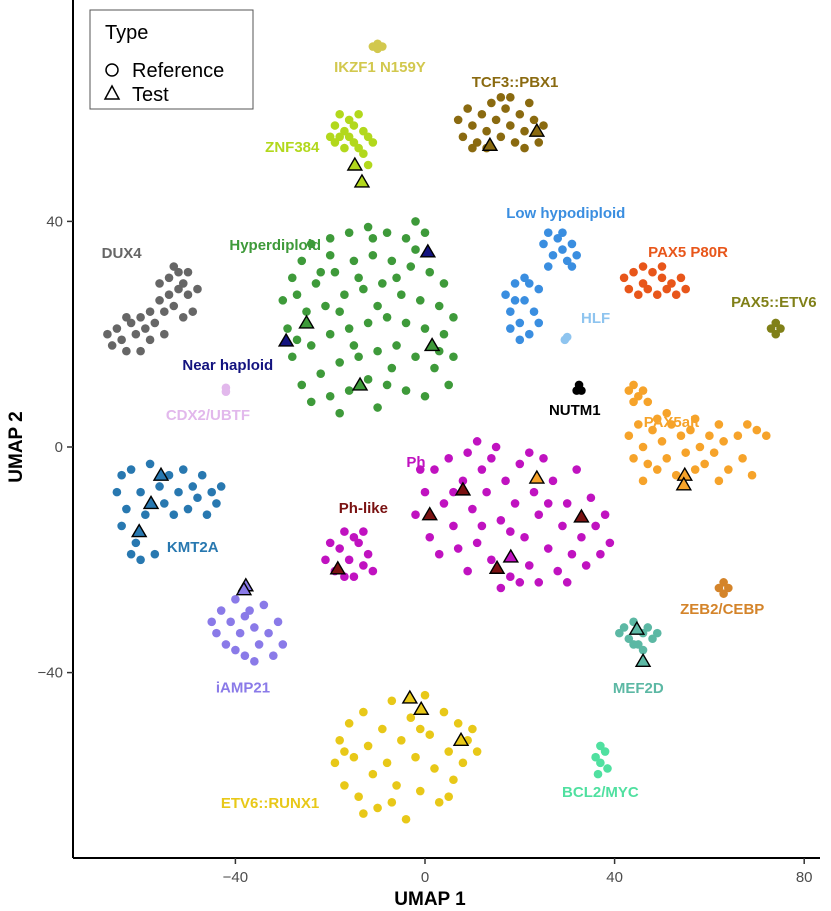 The image size is (831, 911). What do you see at coordinates (54, 221) in the screenshot?
I see `y-tick-label: 40` at bounding box center [54, 221].